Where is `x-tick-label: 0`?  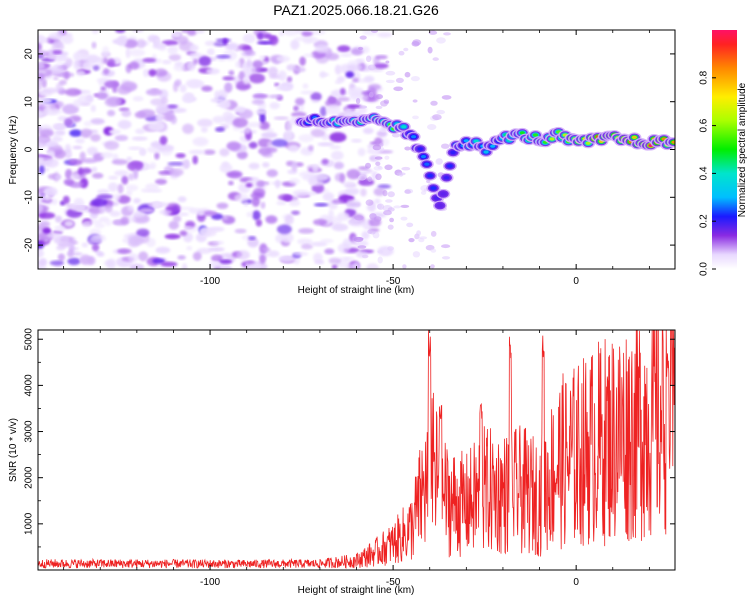
x-tick-label: 0 is located at coordinates (576, 582).